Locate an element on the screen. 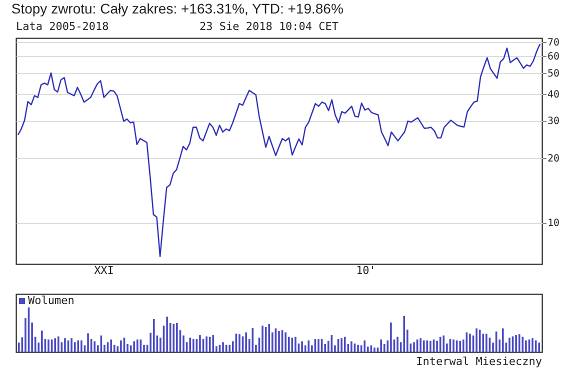 This screenshot has width=567, height=381. legend-label: Wolumen is located at coordinates (51, 300).